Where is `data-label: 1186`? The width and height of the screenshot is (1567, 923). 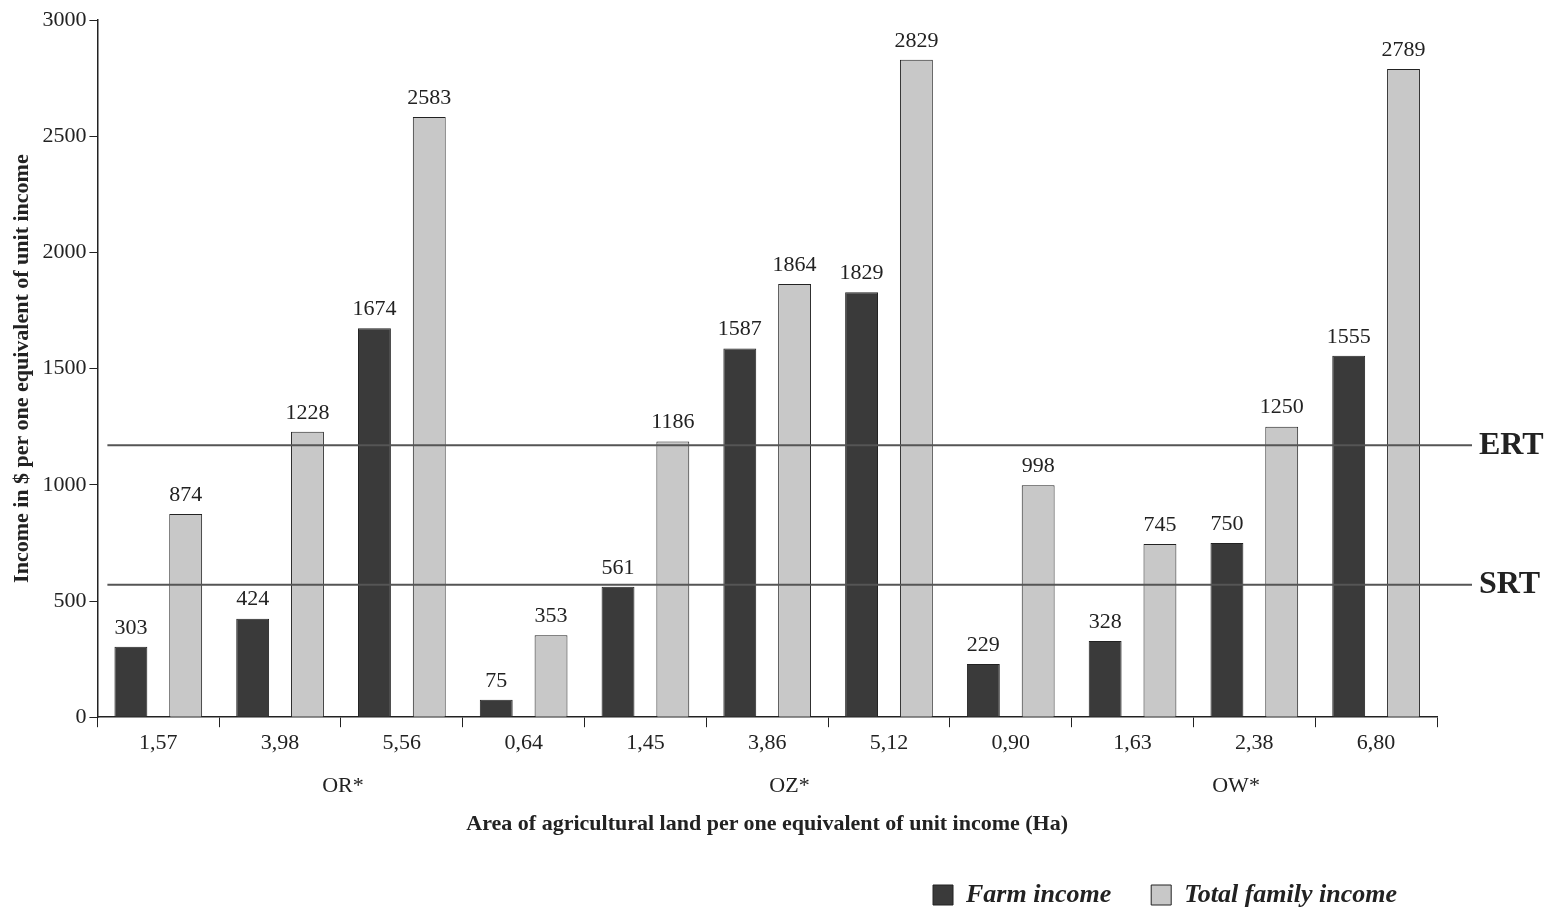
data-label: 1186 is located at coordinates (673, 421).